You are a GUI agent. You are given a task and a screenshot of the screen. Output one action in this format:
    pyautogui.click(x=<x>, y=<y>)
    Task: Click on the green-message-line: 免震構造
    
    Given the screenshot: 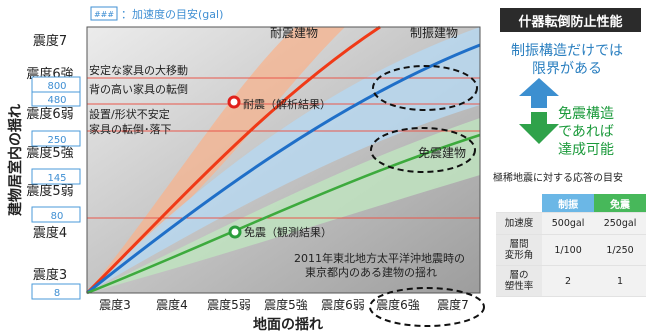 What is the action you would take?
    pyautogui.click(x=586, y=114)
    